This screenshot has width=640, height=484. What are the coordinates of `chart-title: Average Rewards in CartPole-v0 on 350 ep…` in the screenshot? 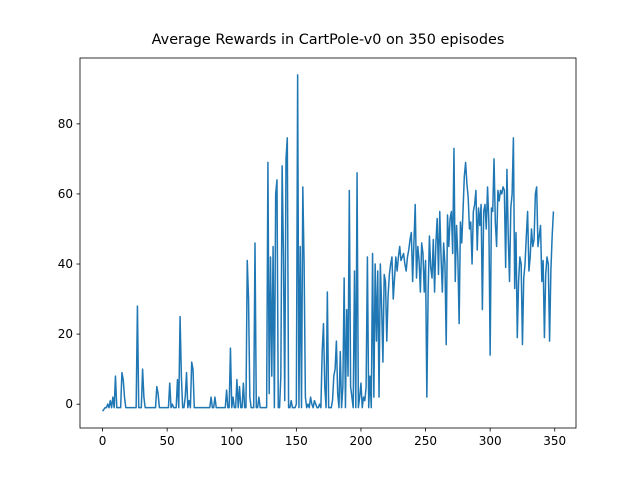 It's located at (328, 40).